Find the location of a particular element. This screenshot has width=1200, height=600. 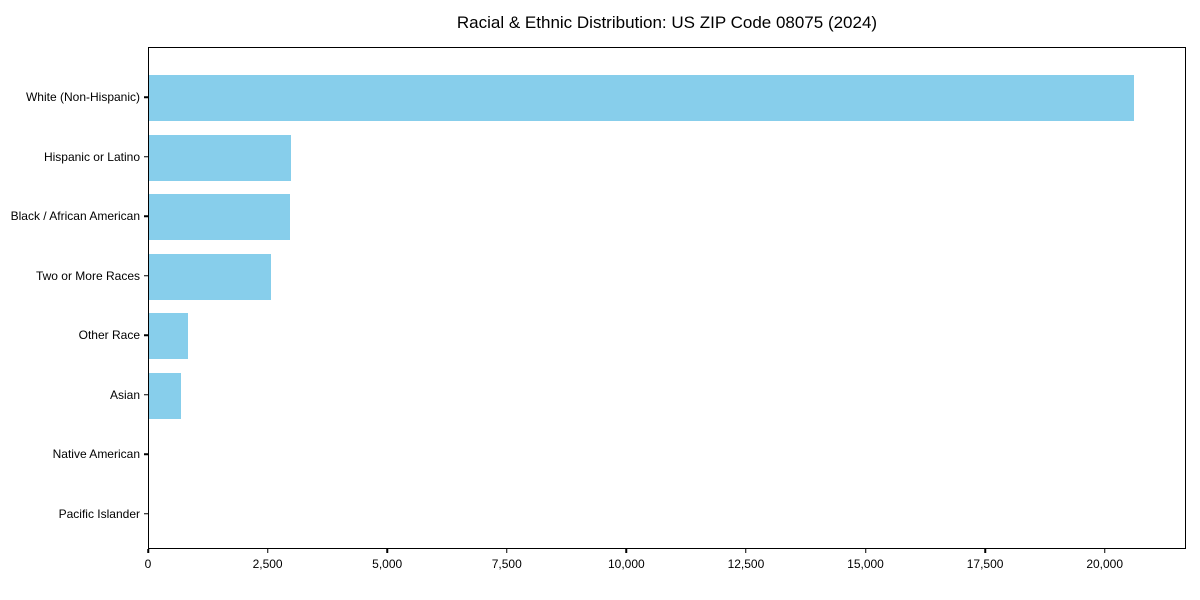

xtick-label-0: 0 is located at coordinates (148, 564).